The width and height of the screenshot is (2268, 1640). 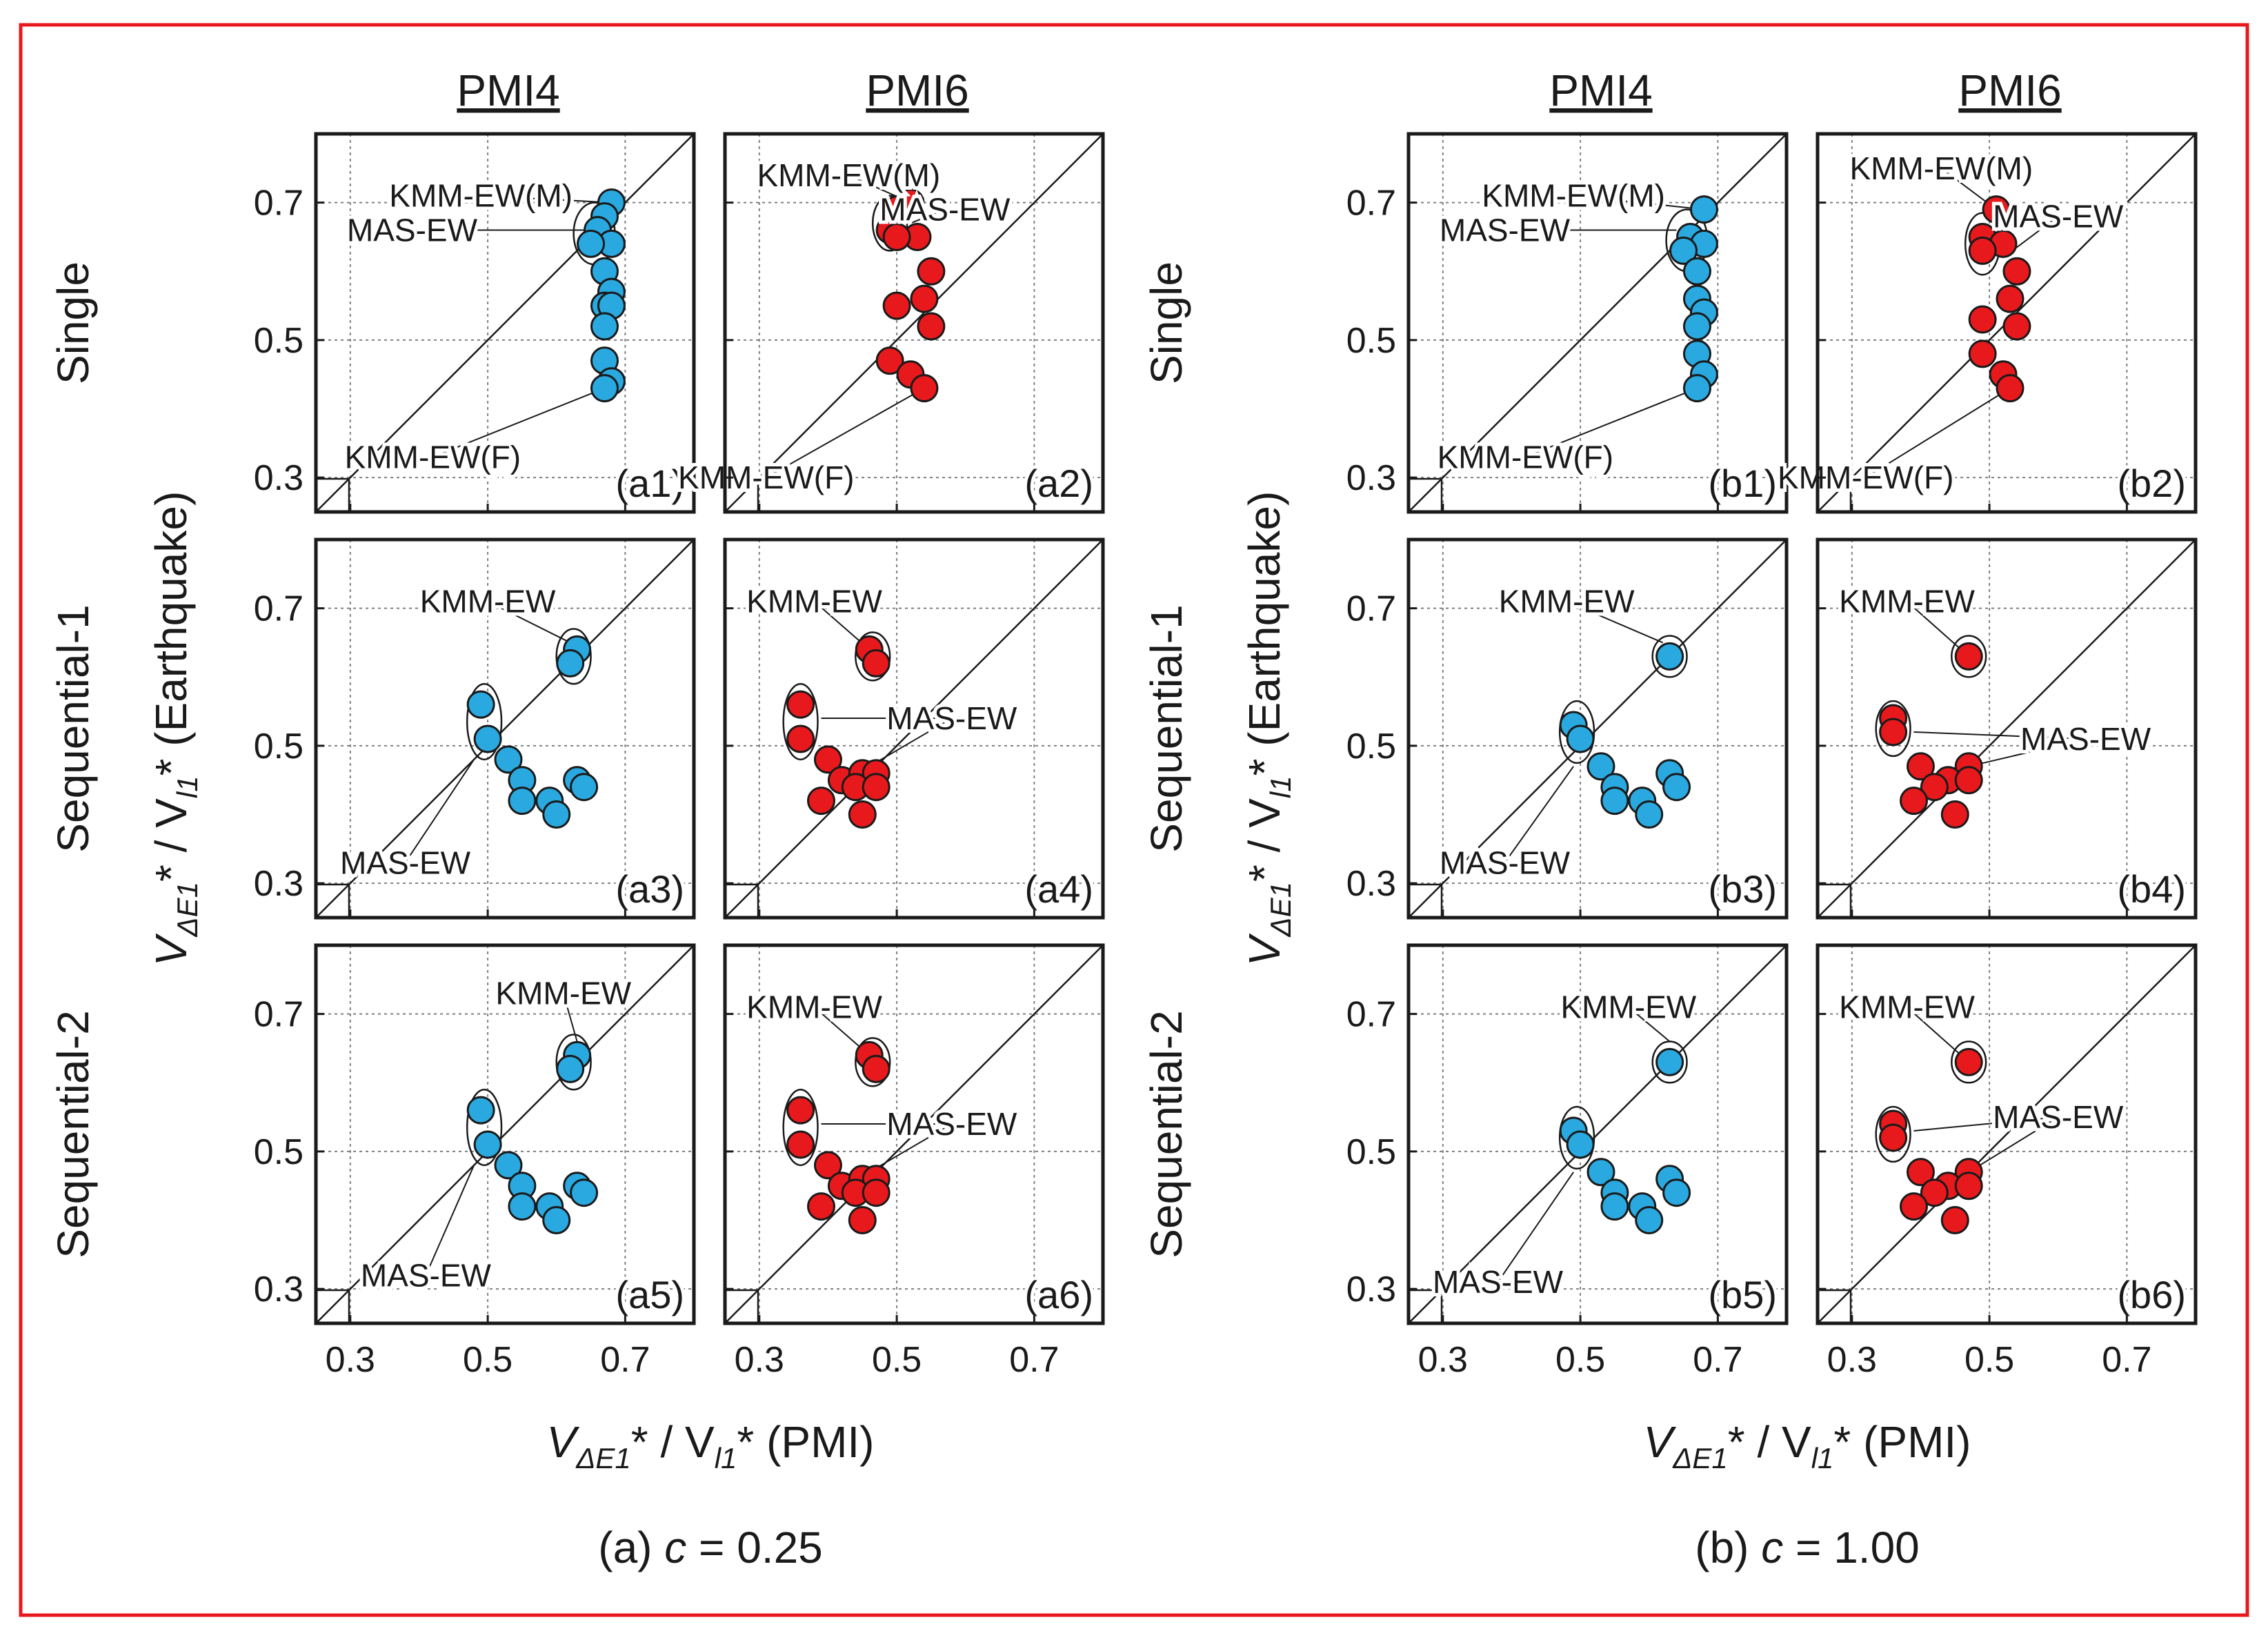 I want to click on caption-b-var: c, so click(x=1772, y=1548).